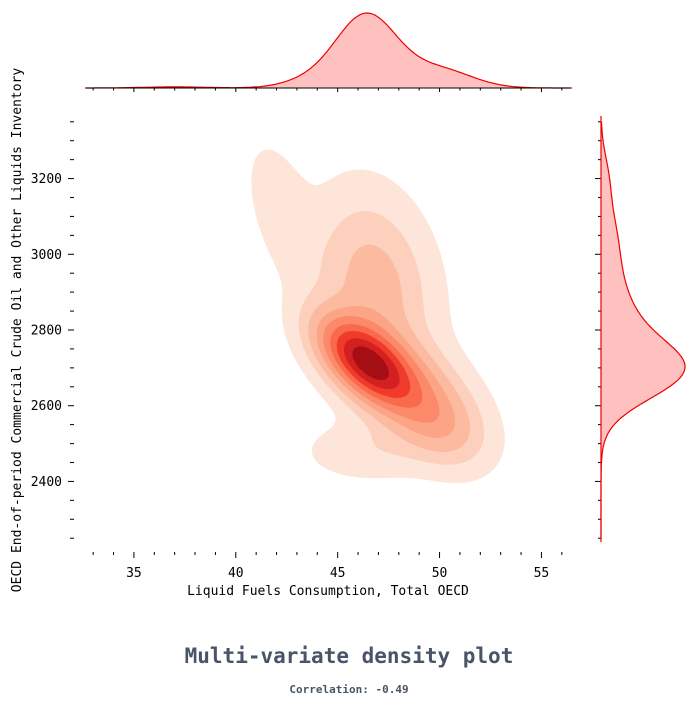  What do you see at coordinates (542, 573) in the screenshot?
I see `x-tick-label: 55` at bounding box center [542, 573].